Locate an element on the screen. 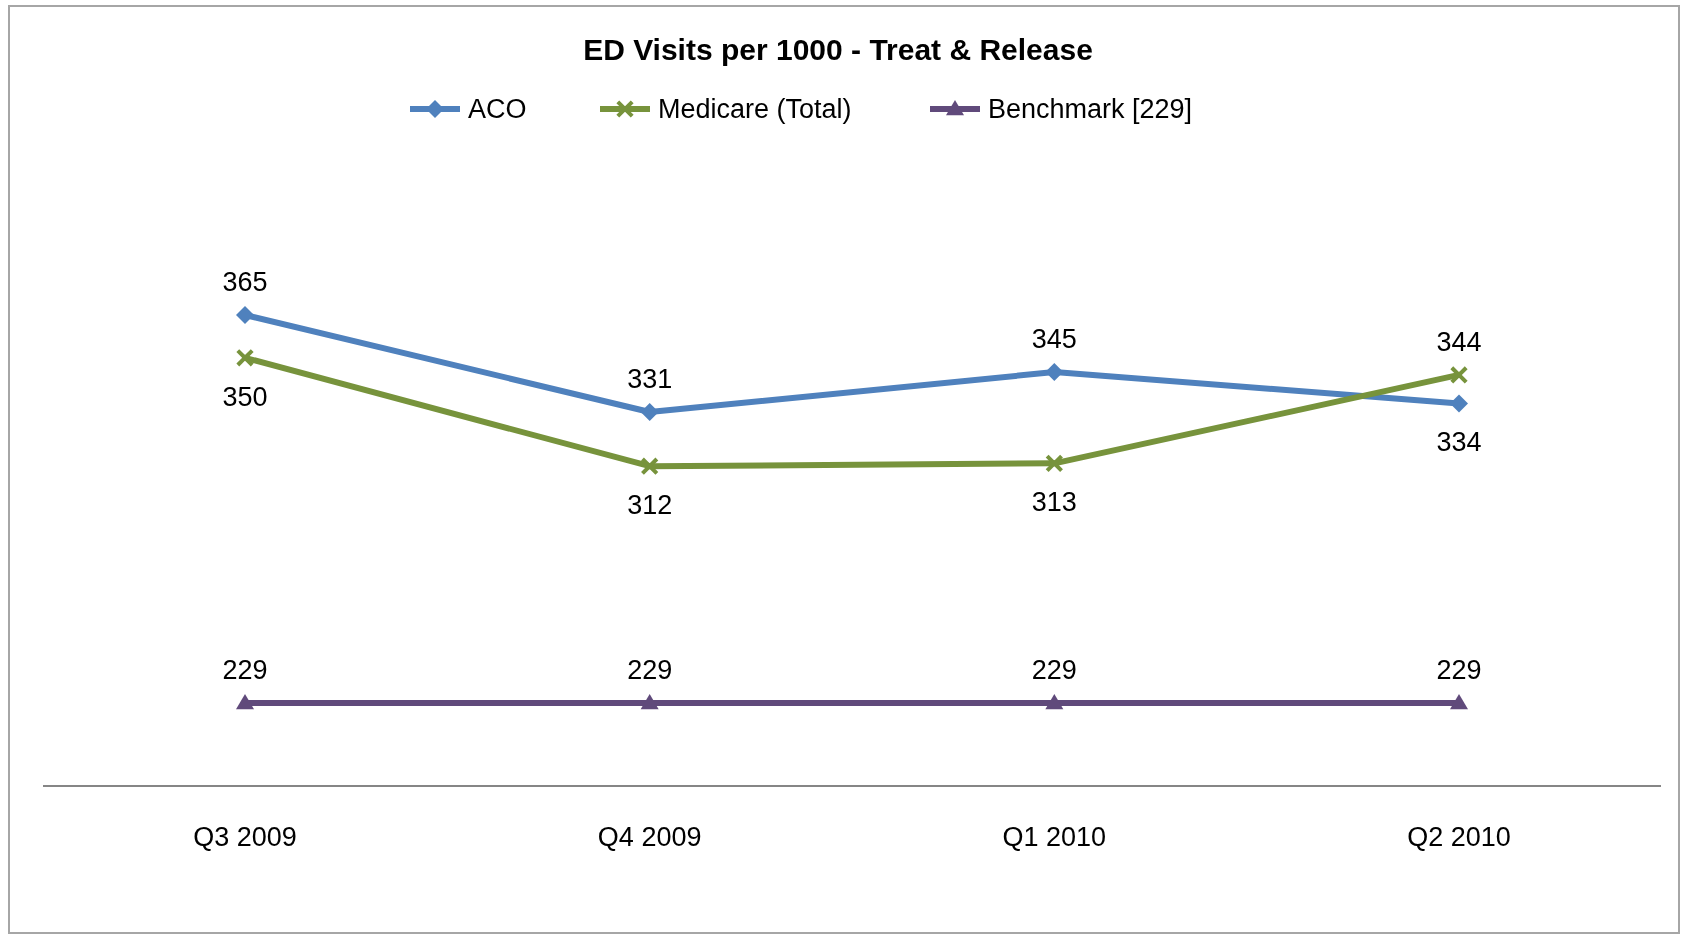 The width and height of the screenshot is (1686, 936). x-tick-label: Q1 2010 is located at coordinates (1054, 837).